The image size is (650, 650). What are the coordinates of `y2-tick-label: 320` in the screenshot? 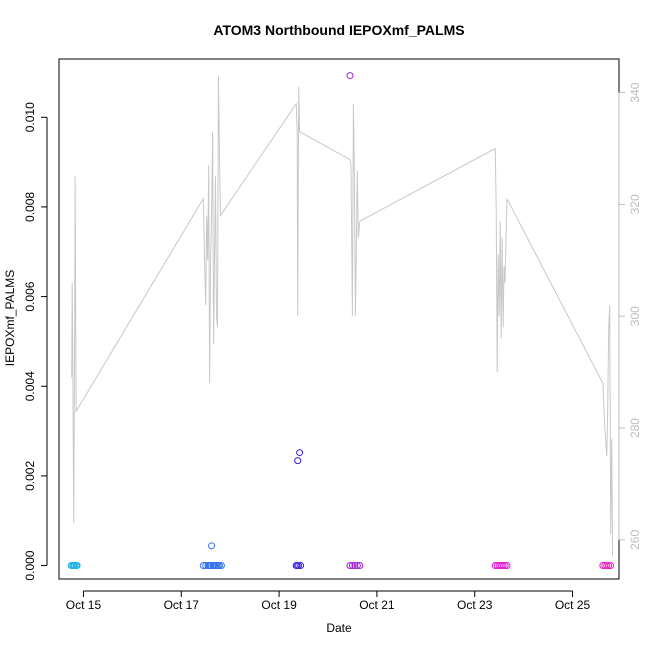 It's located at (635, 204).